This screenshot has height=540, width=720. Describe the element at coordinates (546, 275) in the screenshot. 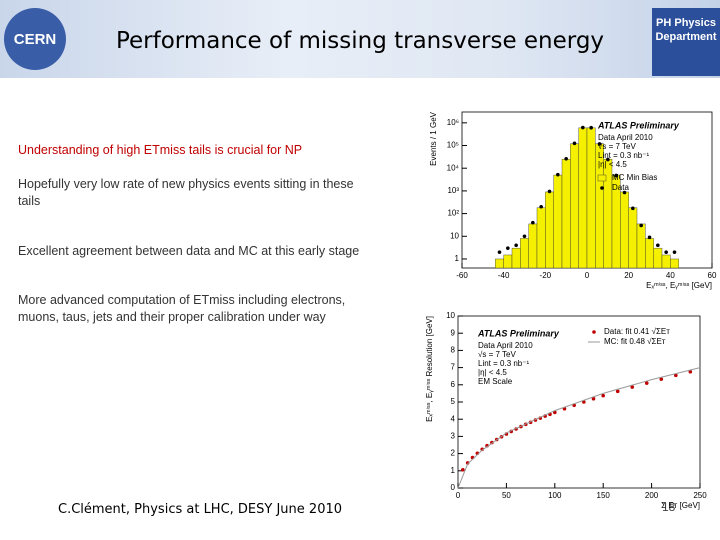

I see `x-tick-label: -20` at that location.